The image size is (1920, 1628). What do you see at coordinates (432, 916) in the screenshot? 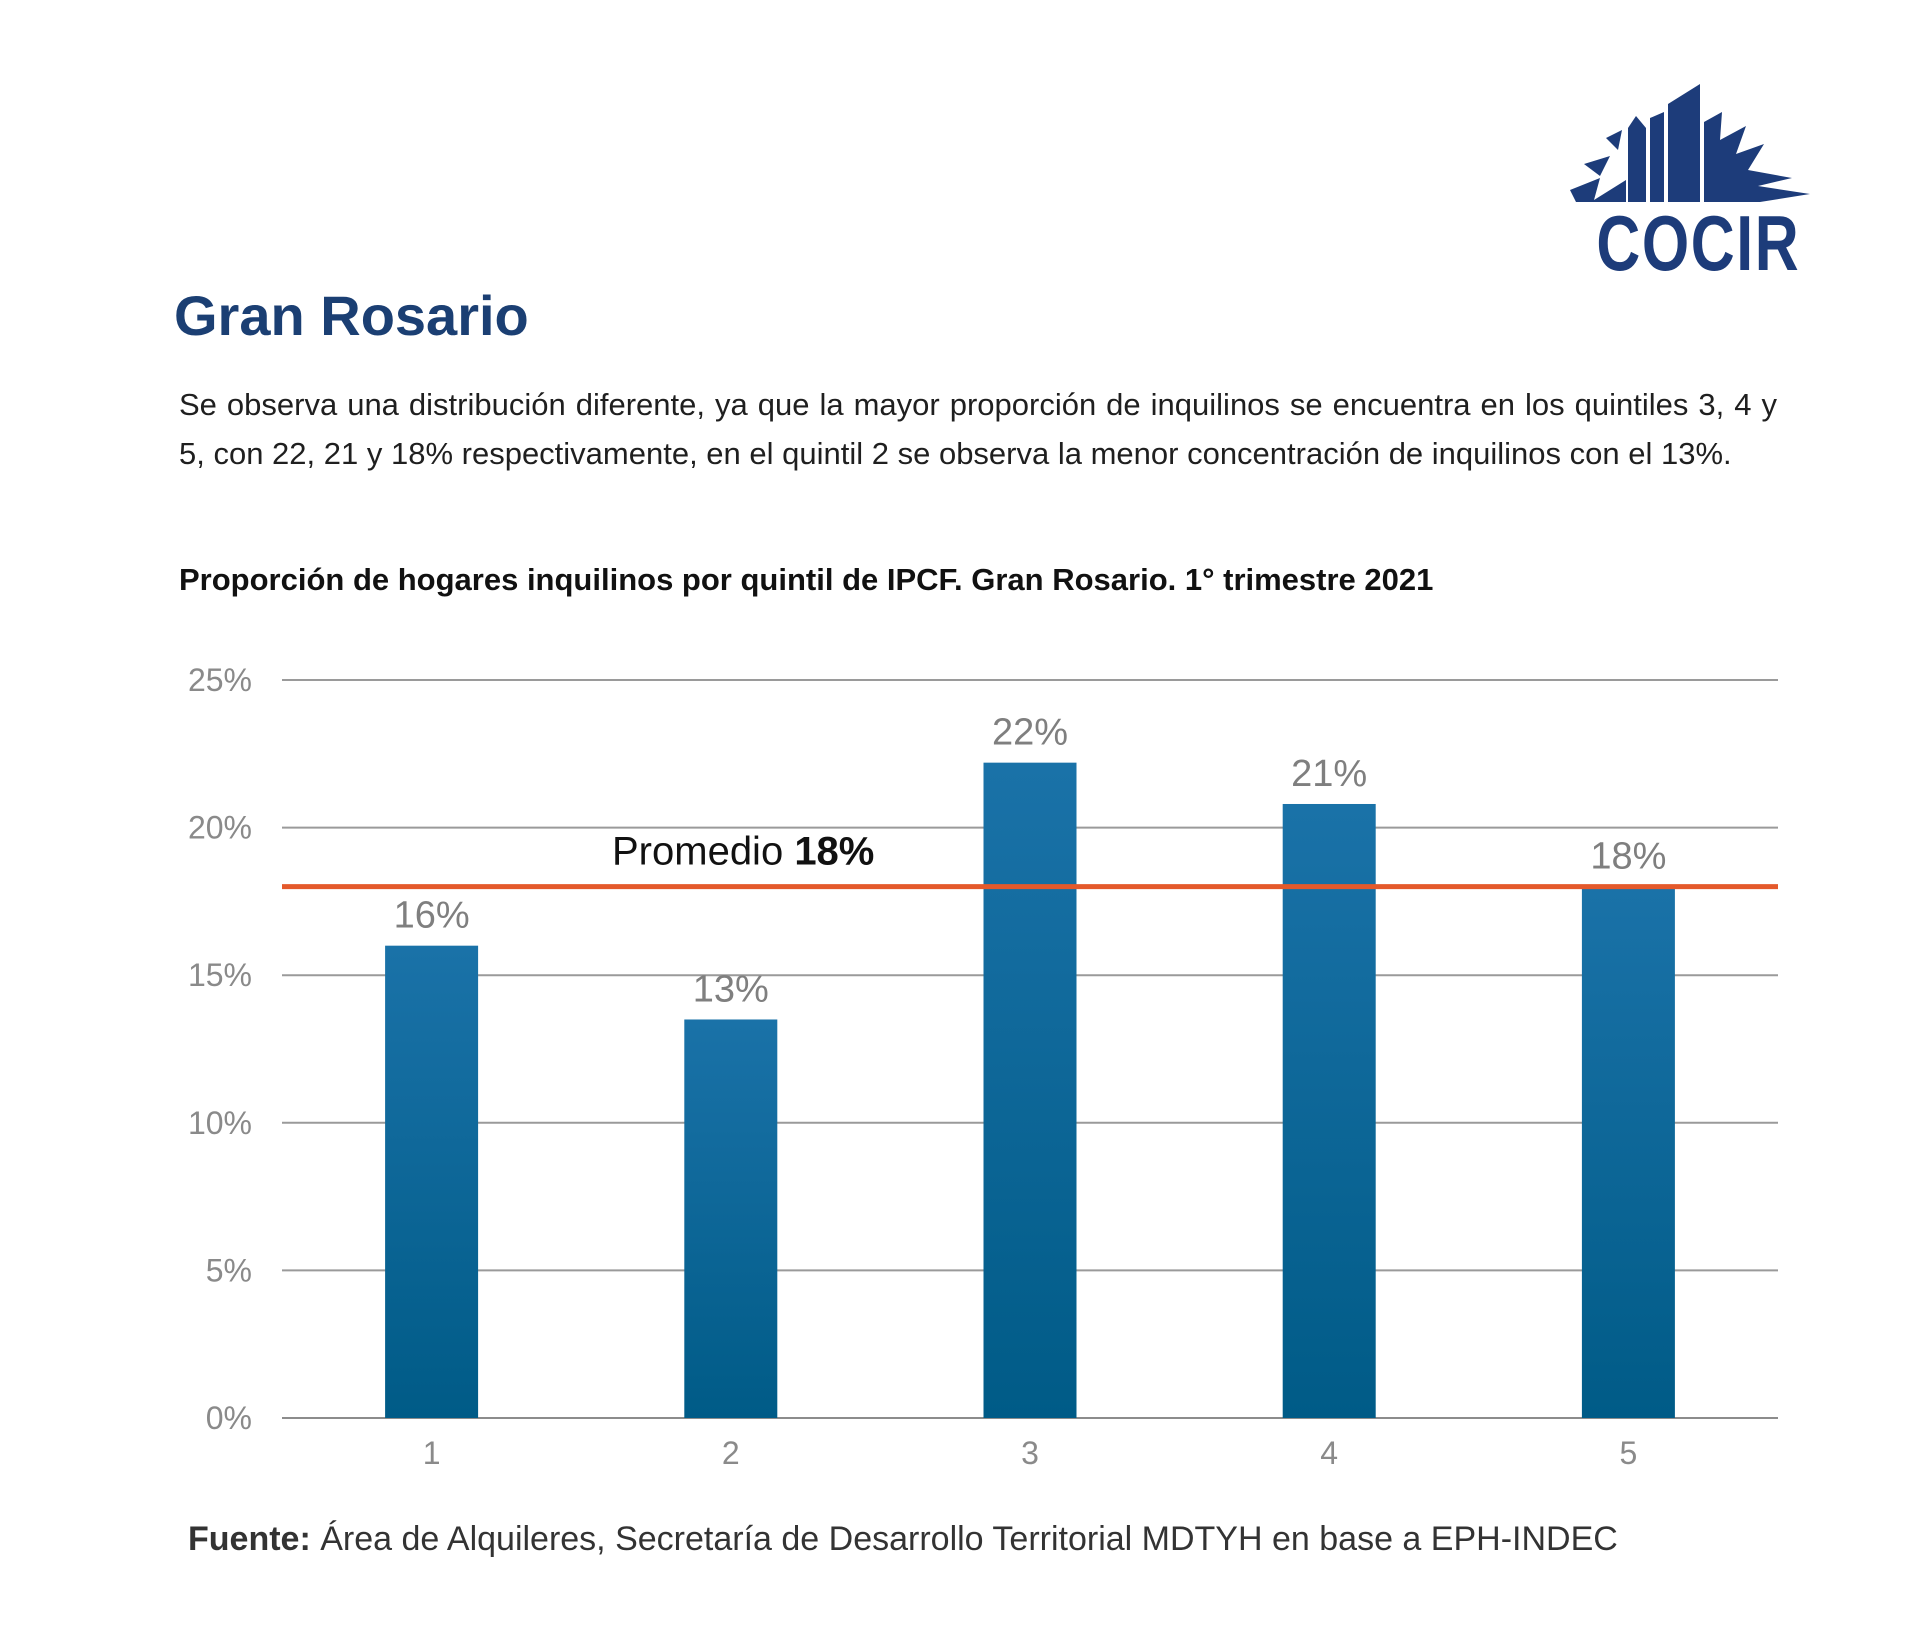
I see `data-label: 16%` at bounding box center [432, 916].